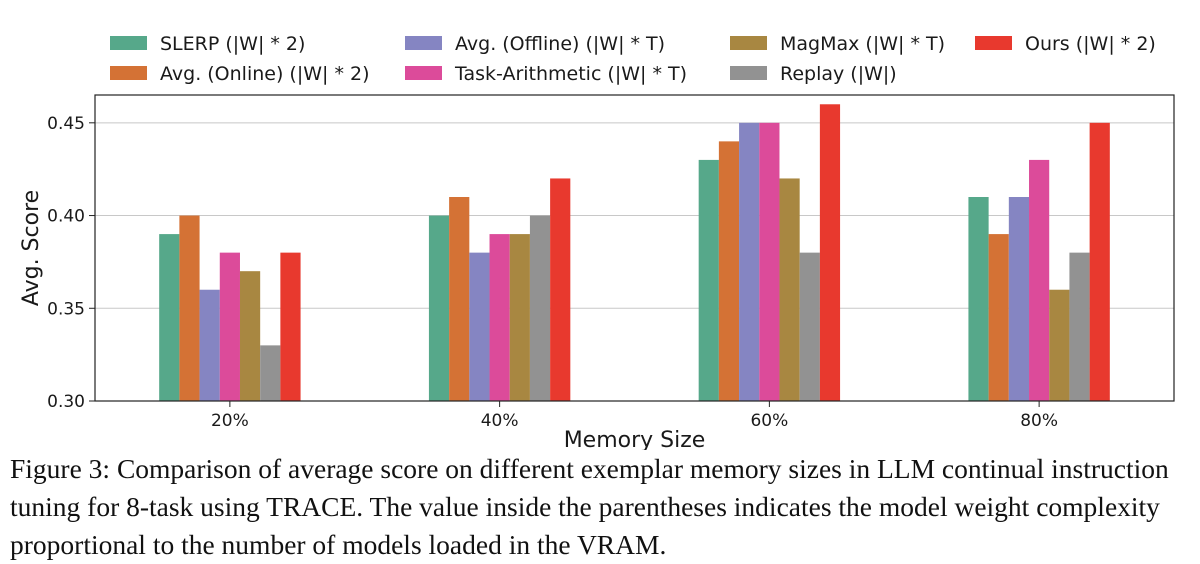 The width and height of the screenshot is (1200, 564). I want to click on y-tick-label: 0.45, so click(66, 124).